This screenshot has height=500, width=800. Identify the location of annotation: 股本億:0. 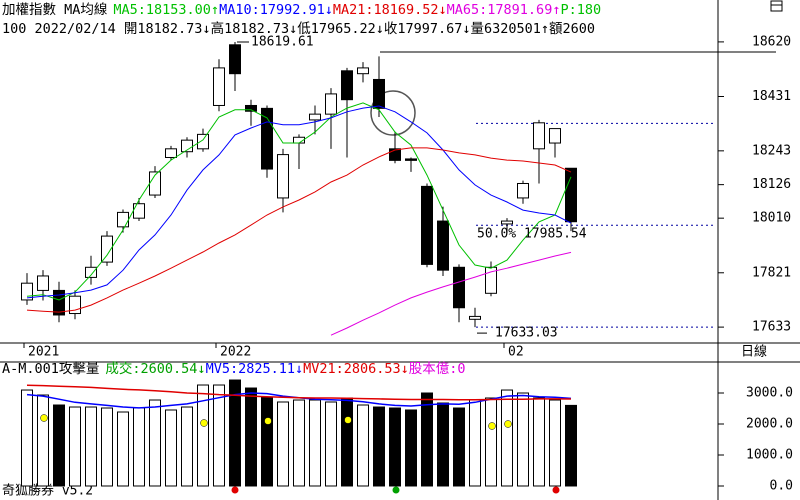
(437, 369).